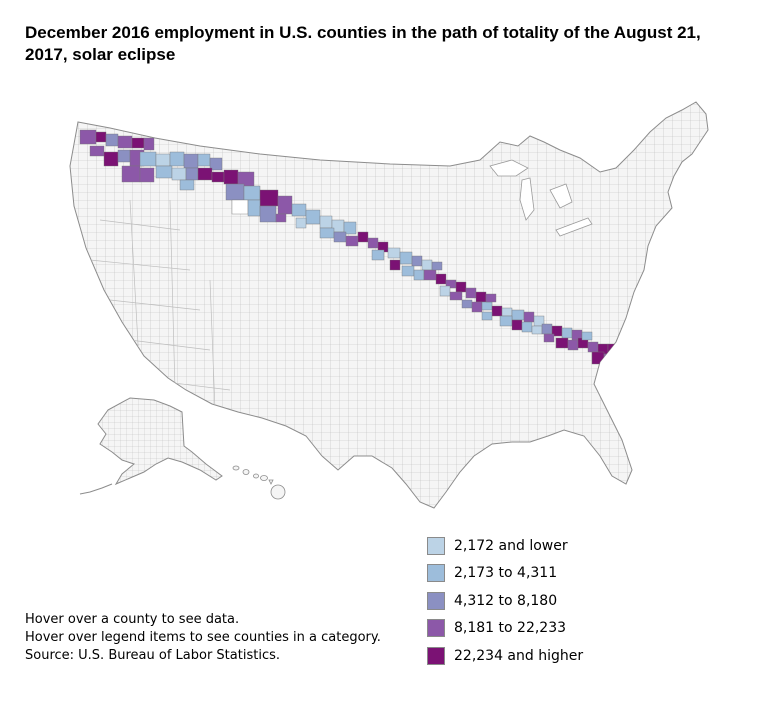 Image resolution: width=767 pixels, height=702 pixels. I want to click on hawaii, so click(259, 482).